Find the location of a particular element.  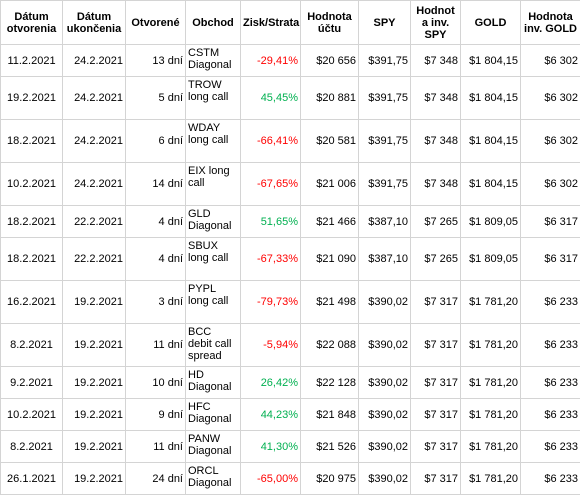

table-cell: -5,94% is located at coordinates (271, 345).